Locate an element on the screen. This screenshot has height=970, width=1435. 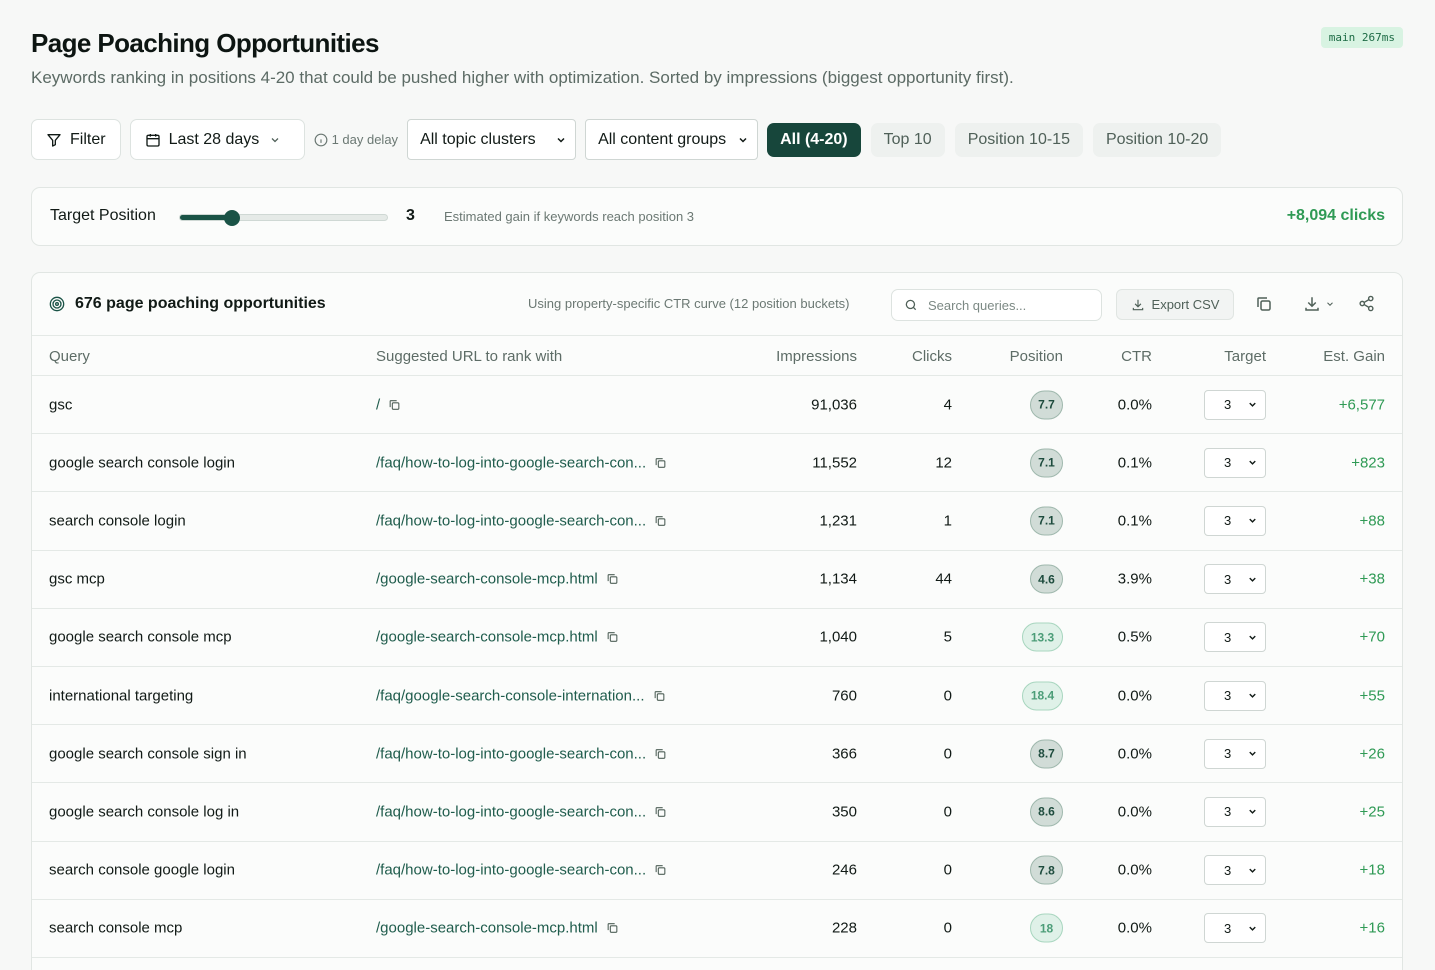
segment-position-10-15: Position 10-15 is located at coordinates (1018, 139).